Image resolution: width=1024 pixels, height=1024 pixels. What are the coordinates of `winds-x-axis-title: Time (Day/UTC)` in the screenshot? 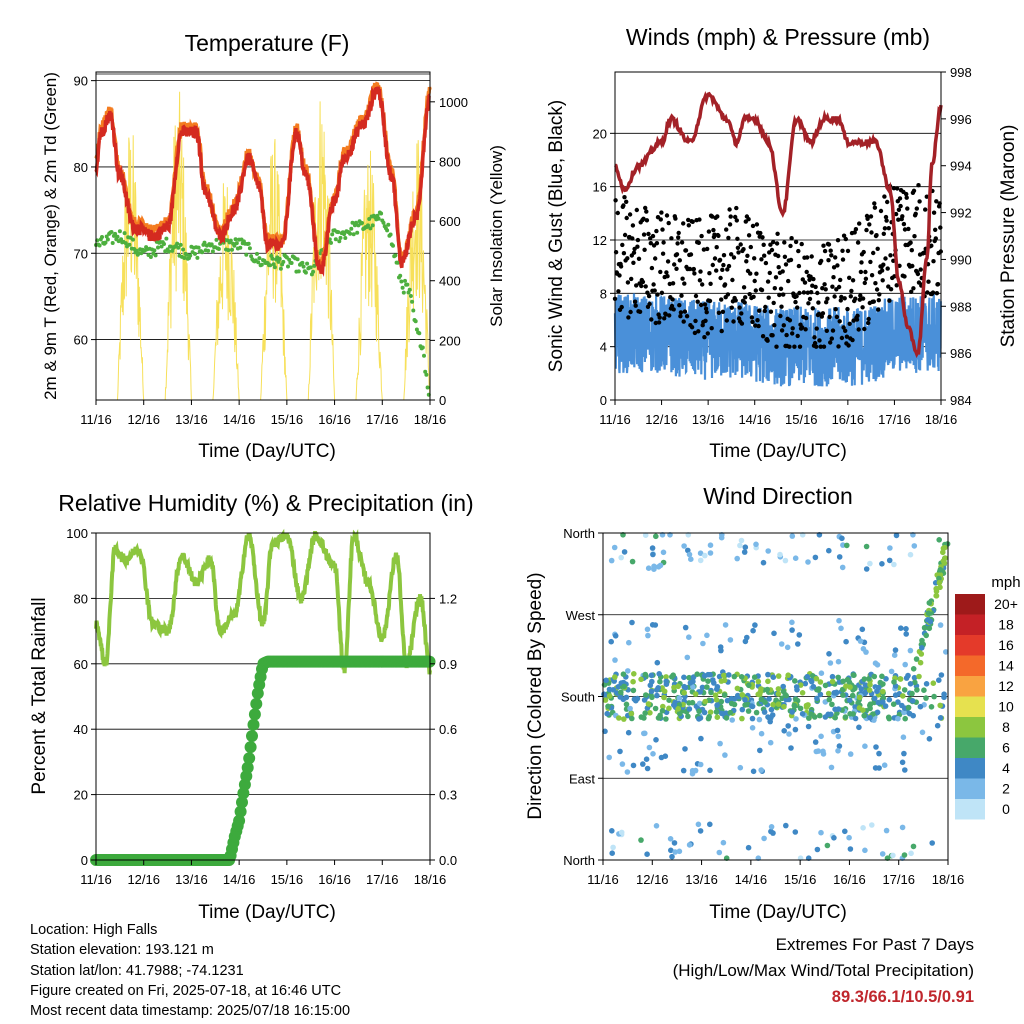 It's located at (778, 451).